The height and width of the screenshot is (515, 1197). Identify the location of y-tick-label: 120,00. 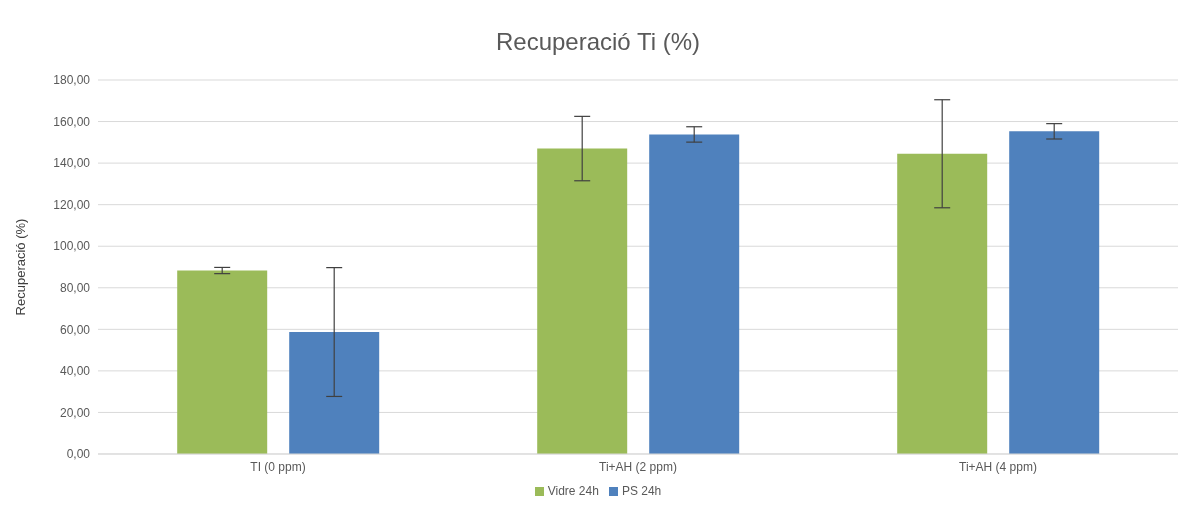
(72, 204).